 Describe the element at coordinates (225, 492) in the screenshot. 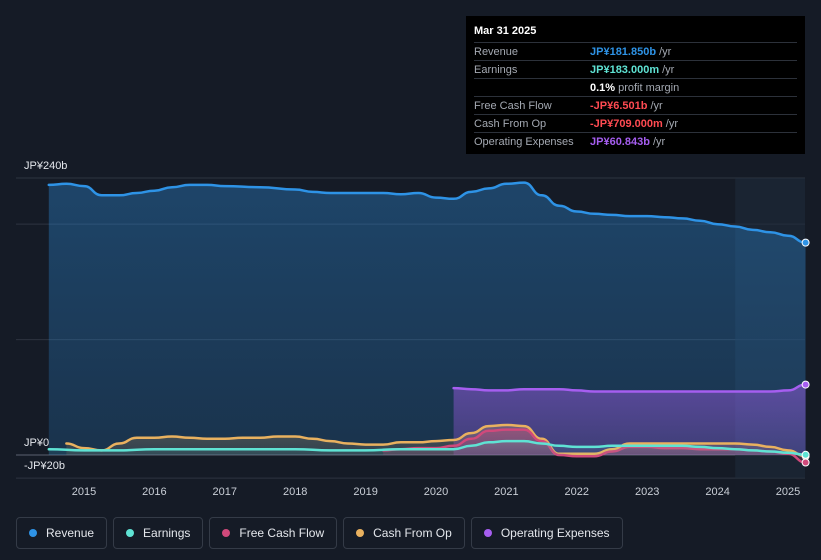

I see `x-tick-label: 2017` at that location.